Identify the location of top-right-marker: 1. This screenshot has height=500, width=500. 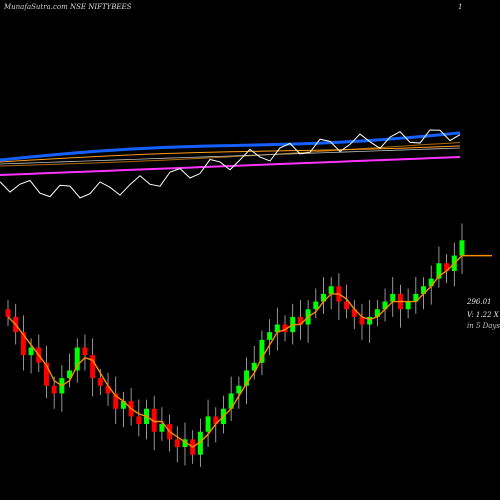
(460, 7).